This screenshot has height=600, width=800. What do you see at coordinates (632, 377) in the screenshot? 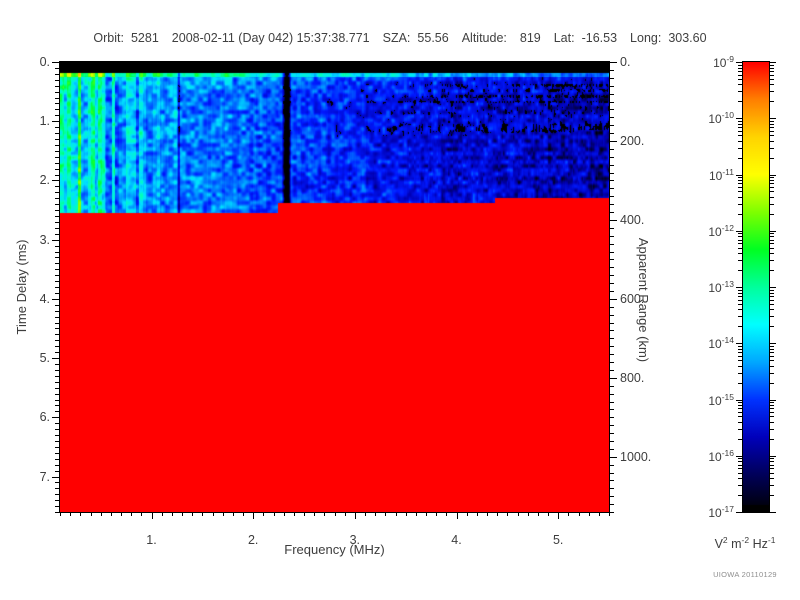
I see `range-tick-label: 800.` at bounding box center [632, 377].